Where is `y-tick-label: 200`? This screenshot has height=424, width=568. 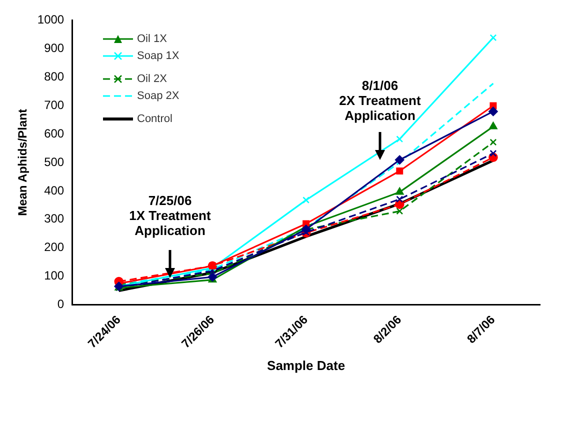
y-tick-label: 200 is located at coordinates (54, 247).